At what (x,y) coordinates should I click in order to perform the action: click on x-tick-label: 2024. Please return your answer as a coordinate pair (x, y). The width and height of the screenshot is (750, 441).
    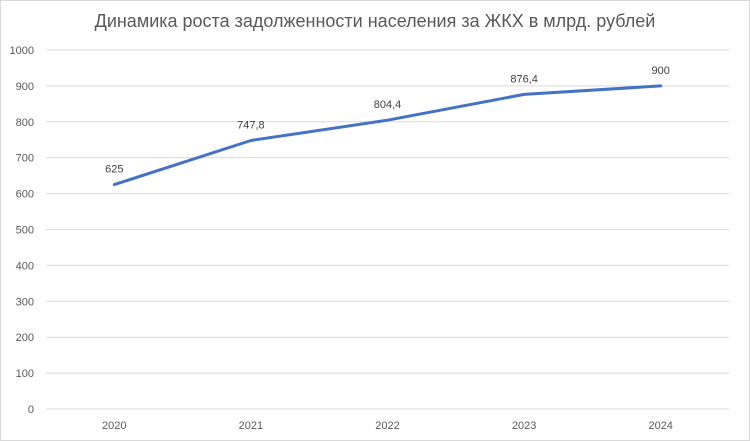
    Looking at the image, I should click on (660, 426).